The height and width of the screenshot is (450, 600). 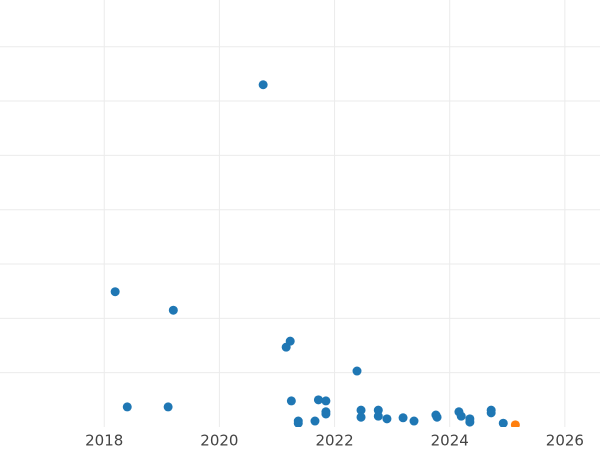 I want to click on x-tick-label: 2020, so click(x=219, y=441).